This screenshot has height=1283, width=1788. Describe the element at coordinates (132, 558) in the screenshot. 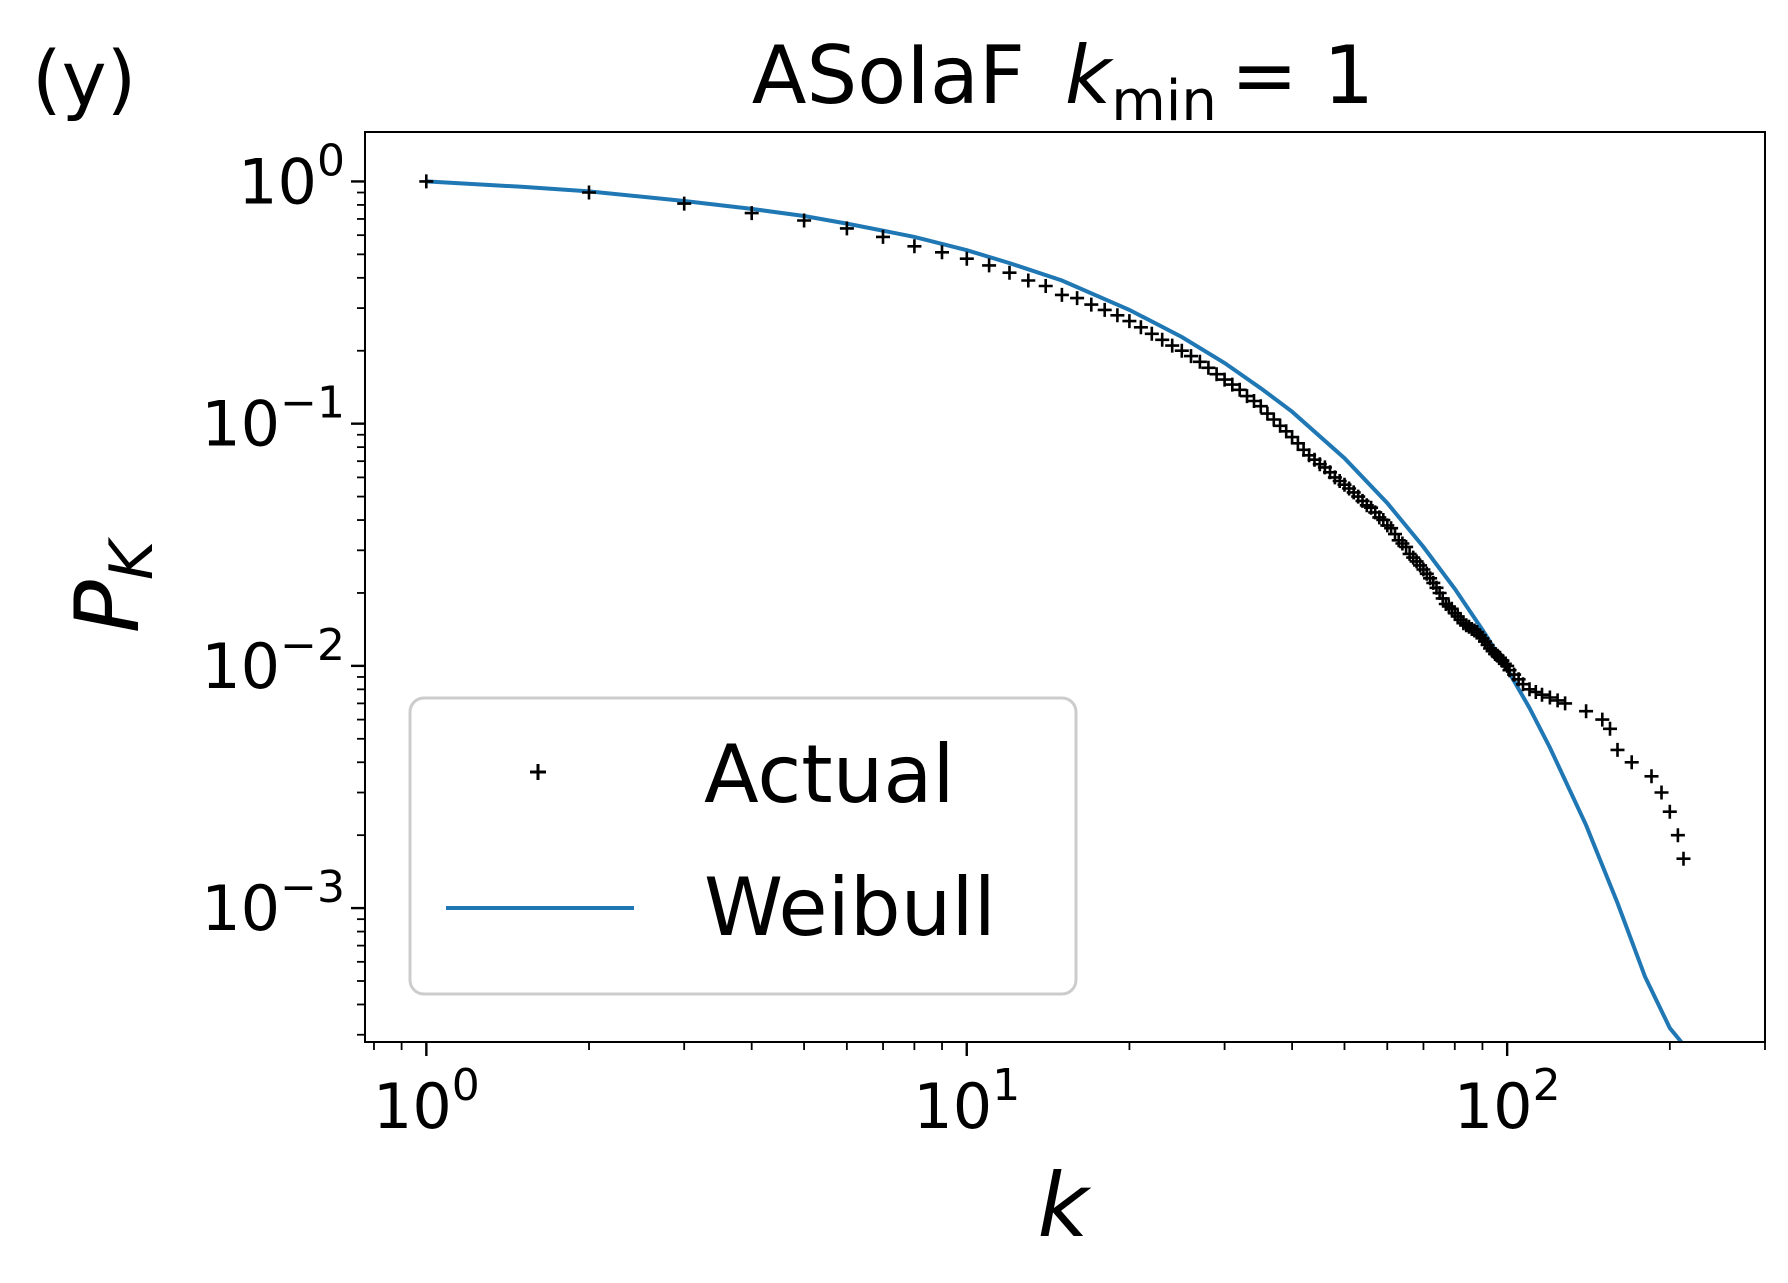

I see `y-axis-label-sub: K` at that location.